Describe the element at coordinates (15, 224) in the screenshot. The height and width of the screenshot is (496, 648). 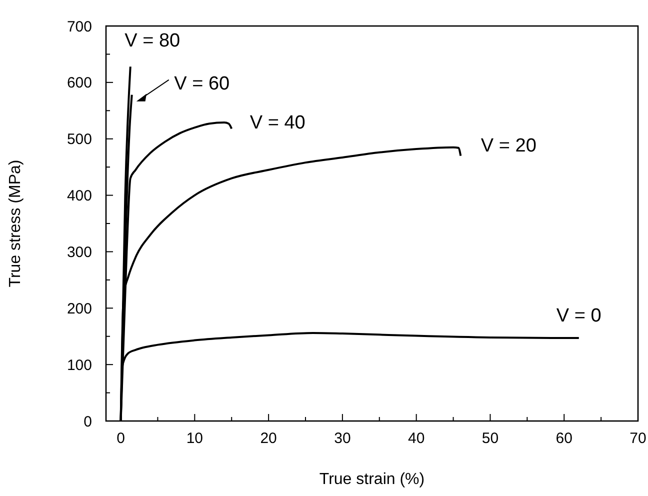
I see `y-axis-title: True stress (MPa)` at that location.